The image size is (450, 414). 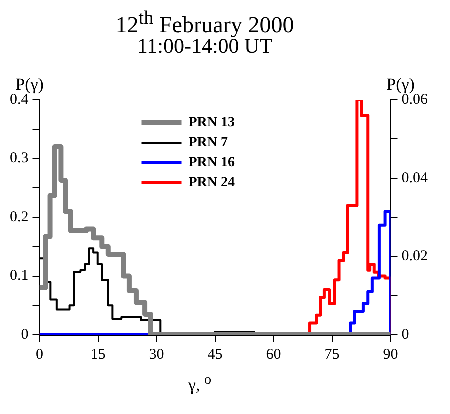 What do you see at coordinates (406, 334) in the screenshot?
I see `y2-tick-label: 0` at bounding box center [406, 334].